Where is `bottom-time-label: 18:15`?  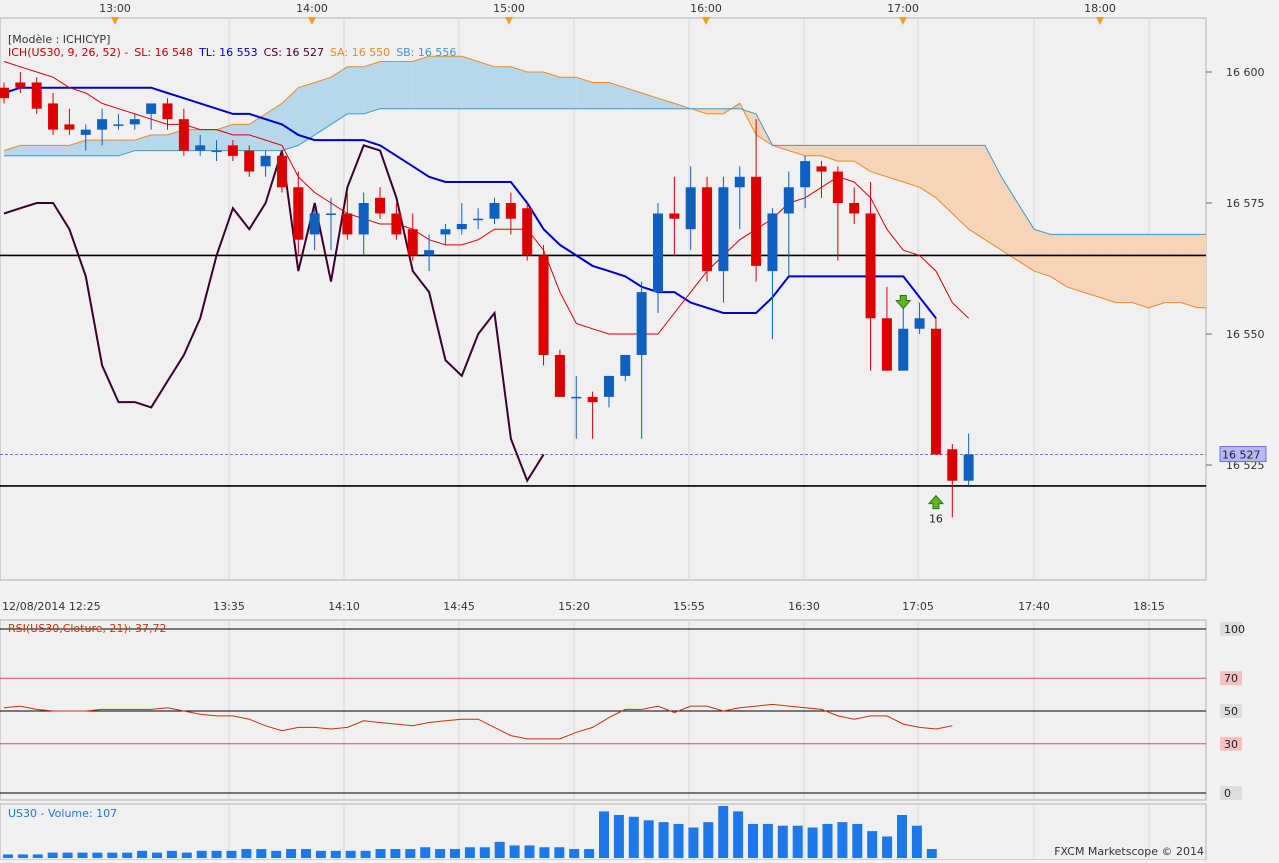
bottom-time-label: 18:15 is located at coordinates (1149, 606).